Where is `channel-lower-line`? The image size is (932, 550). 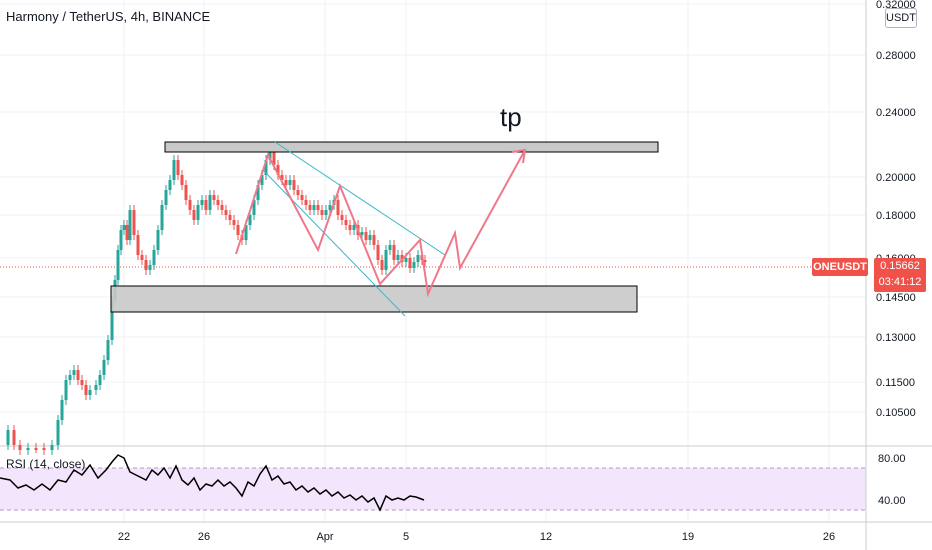 channel-lower-line is located at coordinates (334, 243).